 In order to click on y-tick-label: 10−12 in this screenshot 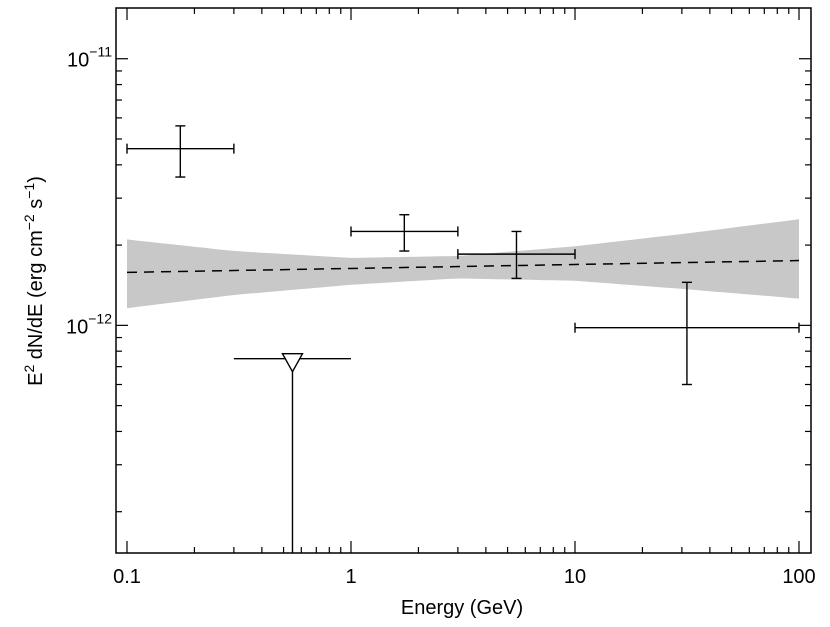, I will do `click(89, 324)`.